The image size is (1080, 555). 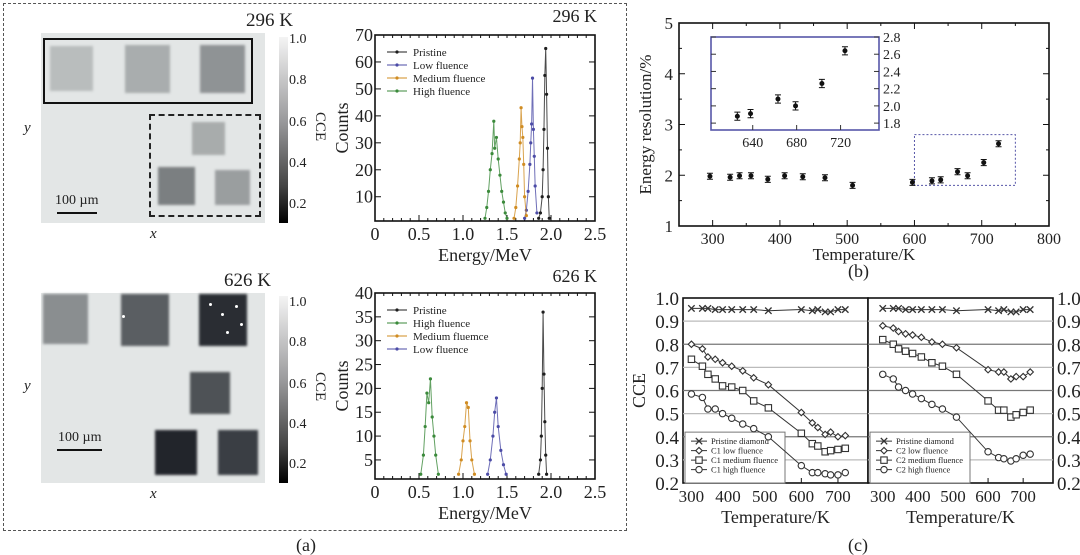 I want to click on y-tick-label: 3, so click(x=669, y=125).